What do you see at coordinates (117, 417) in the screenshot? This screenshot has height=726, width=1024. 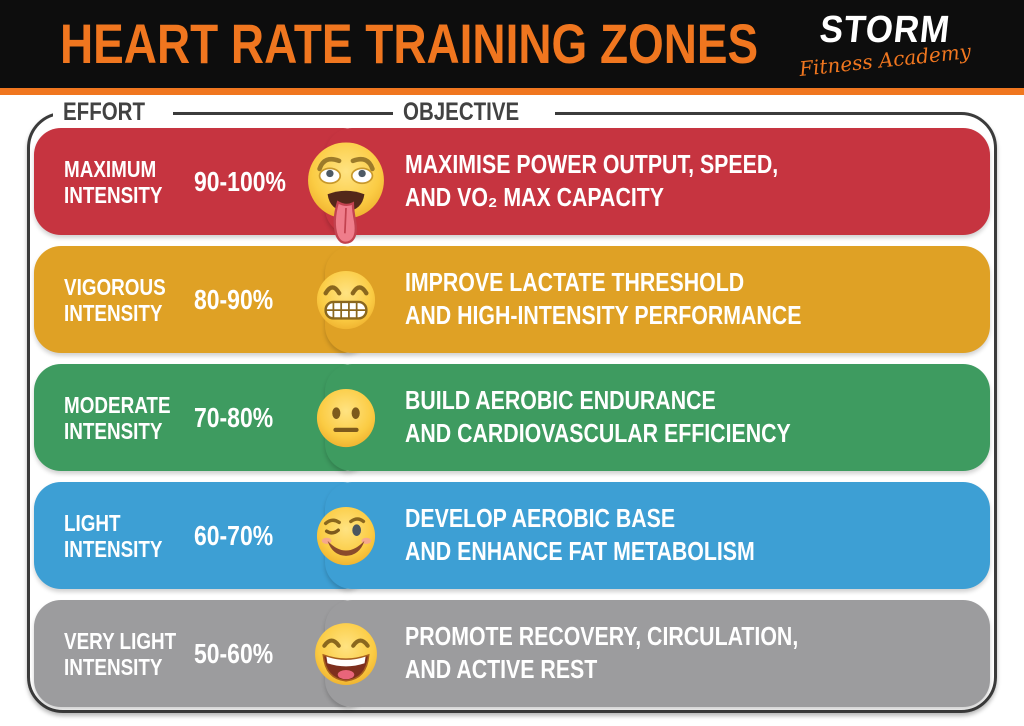 I see `zone-name: MODERATE INTENSITY` at bounding box center [117, 417].